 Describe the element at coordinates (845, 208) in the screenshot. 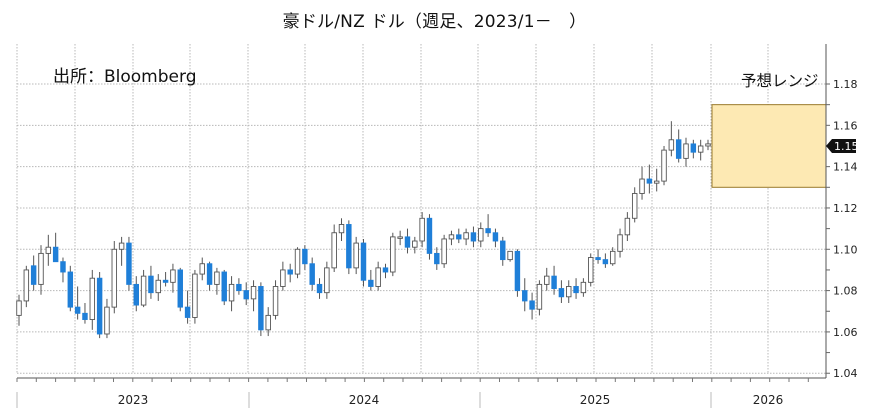

I see `y-tick-label: 1.12` at that location.